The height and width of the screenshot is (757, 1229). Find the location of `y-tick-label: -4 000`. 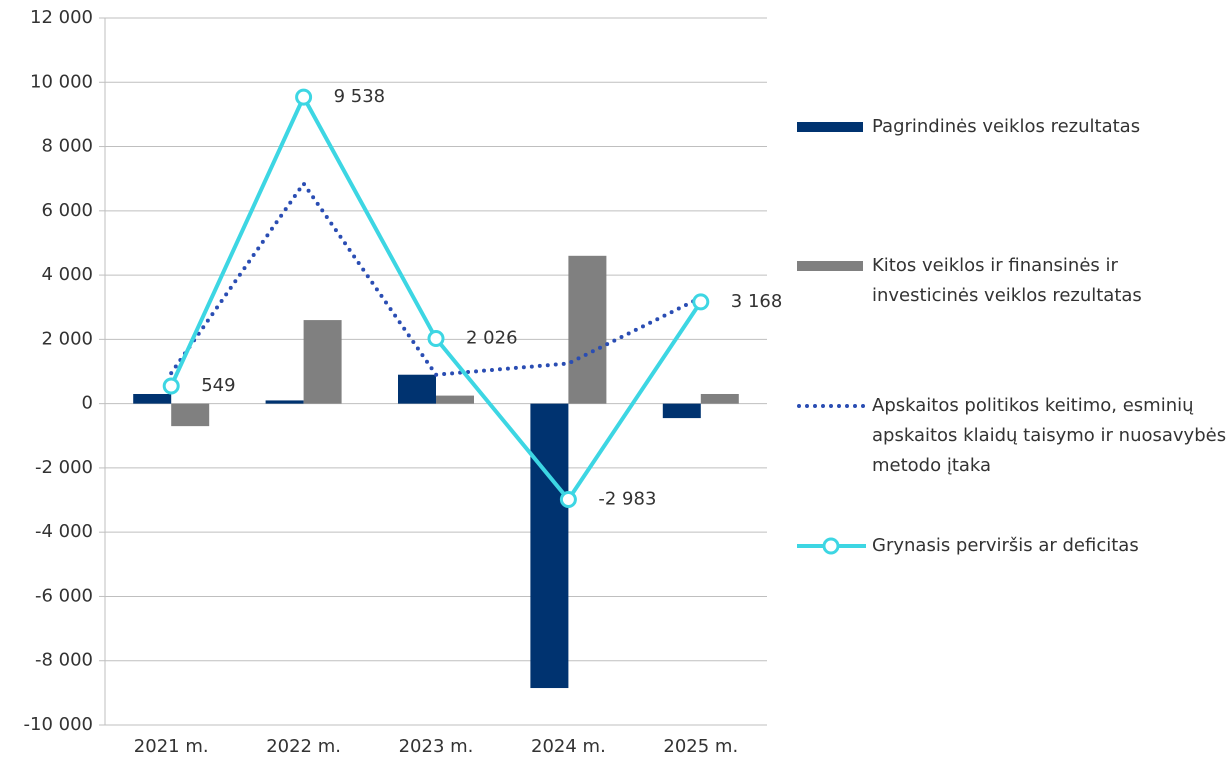

y-tick-label: -4 000 is located at coordinates (64, 531).